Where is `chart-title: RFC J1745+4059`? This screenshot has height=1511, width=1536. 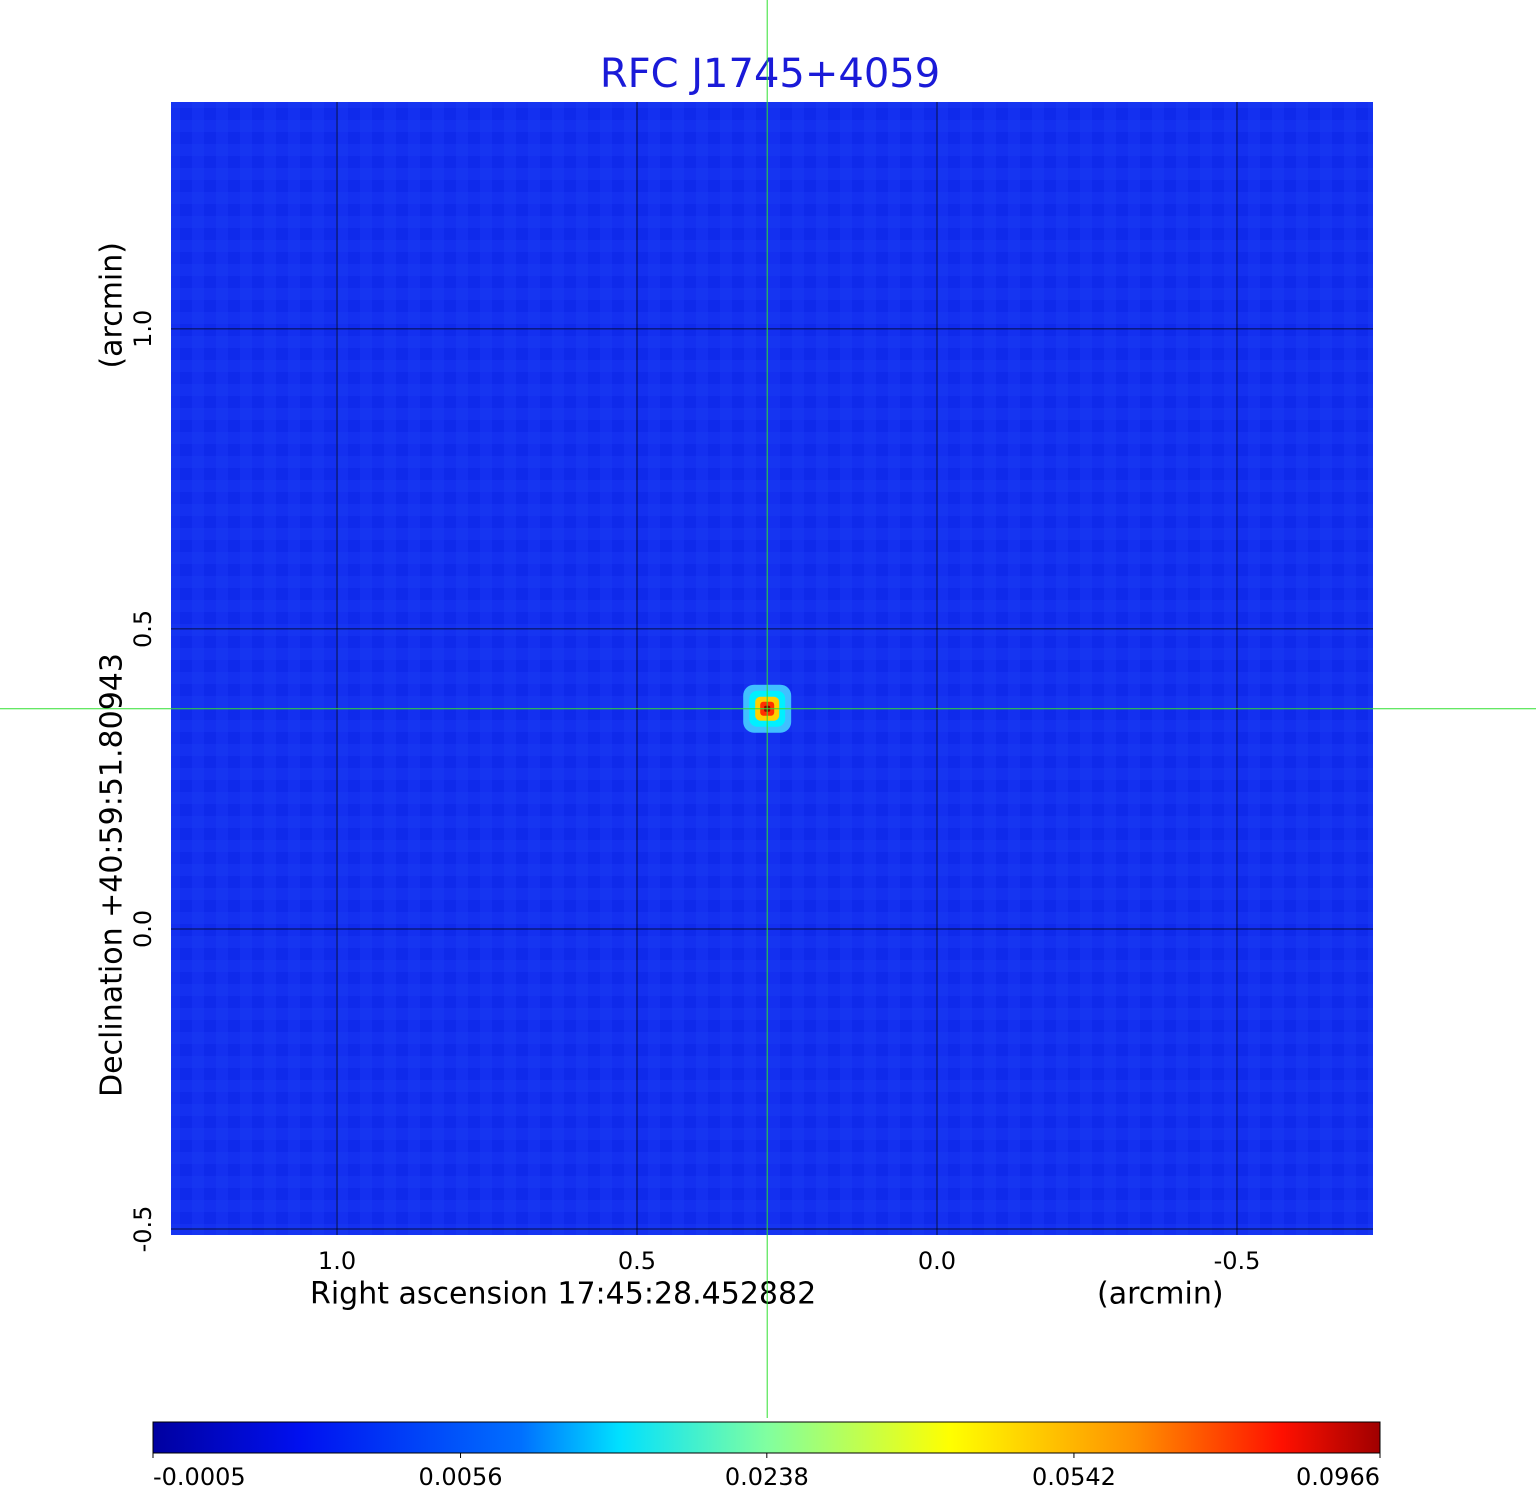 chart-title: RFC J1745+4059 is located at coordinates (770, 74).